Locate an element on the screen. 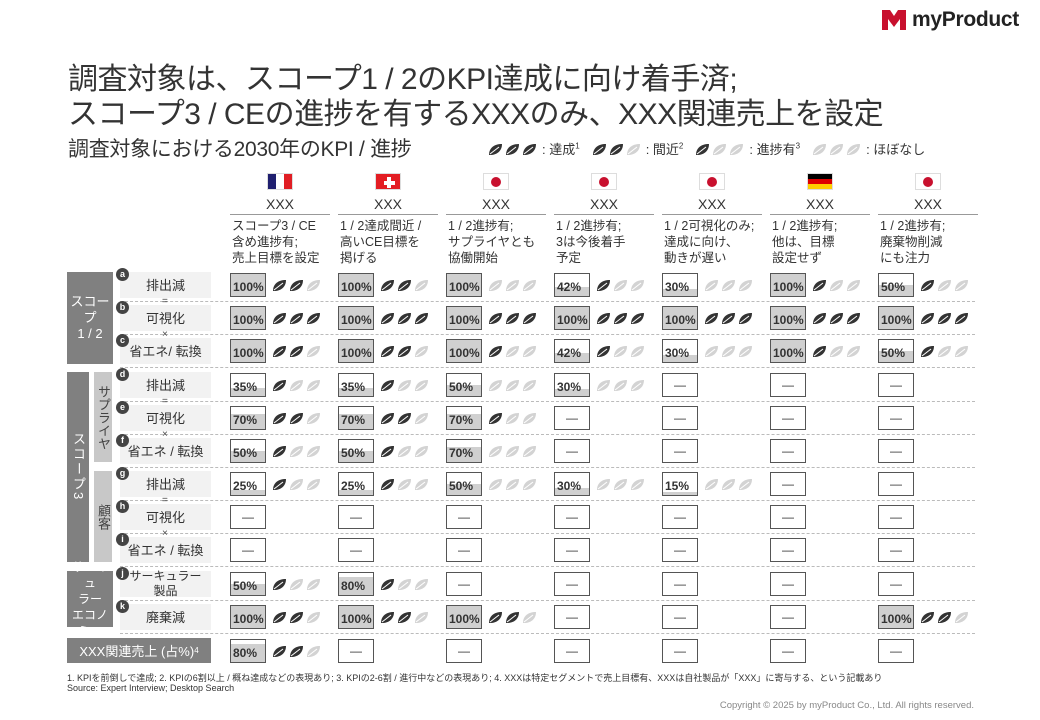  row-label: 可視化 is located at coordinates (165, 418).